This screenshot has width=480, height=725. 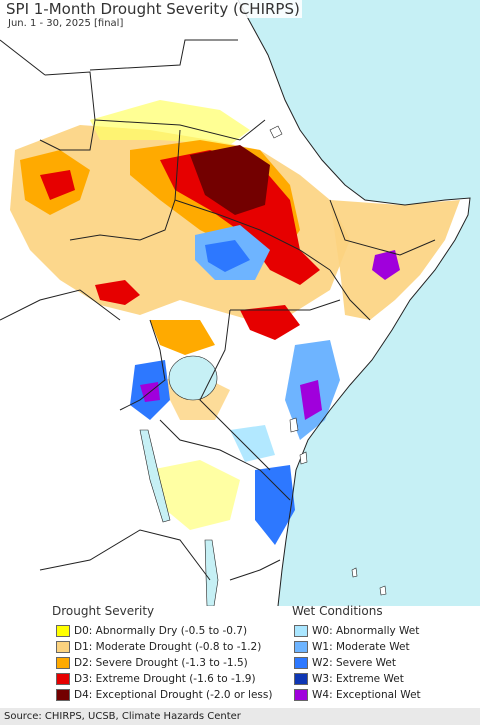 What do you see at coordinates (227, 256) in the screenshot?
I see `w2-central` at bounding box center [227, 256].